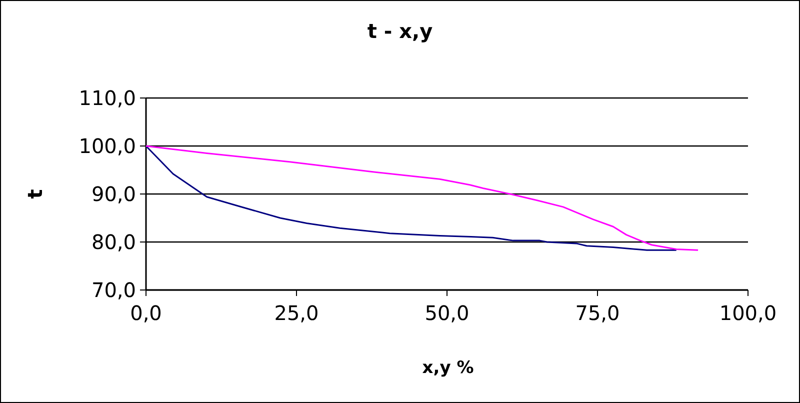 Image resolution: width=800 pixels, height=403 pixels. What do you see at coordinates (146, 313) in the screenshot?
I see `x-tick-label: 0,0` at bounding box center [146, 313].